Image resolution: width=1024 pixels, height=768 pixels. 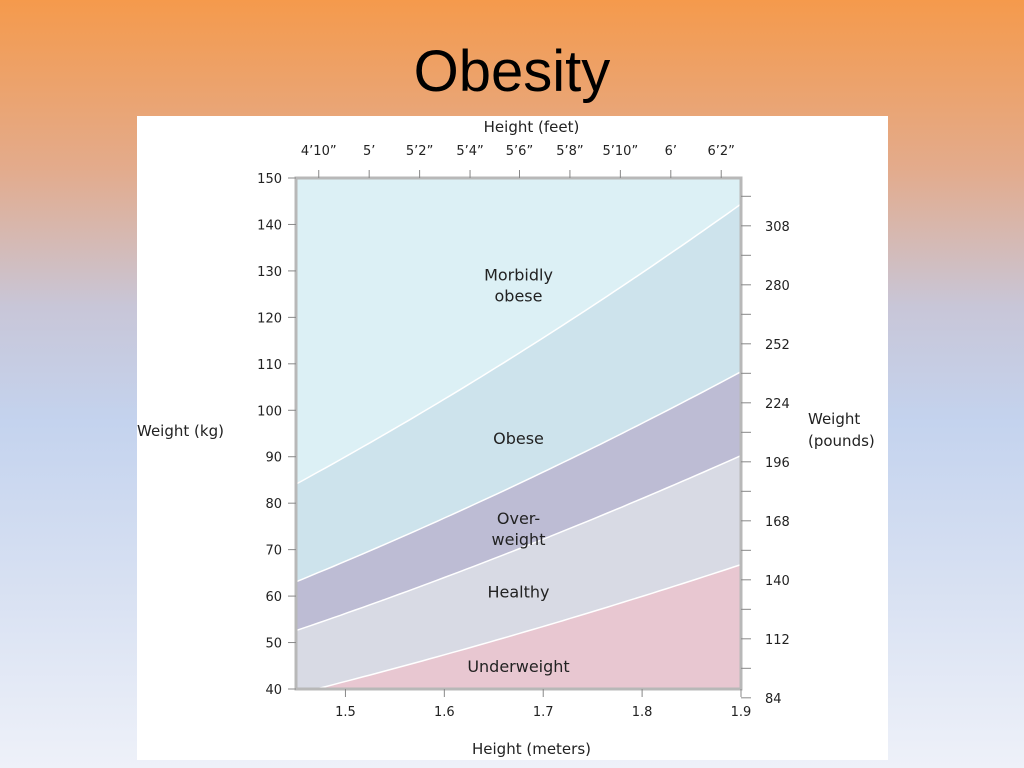 What do you see at coordinates (518, 438) in the screenshot?
I see `region-label: Obese` at bounding box center [518, 438].